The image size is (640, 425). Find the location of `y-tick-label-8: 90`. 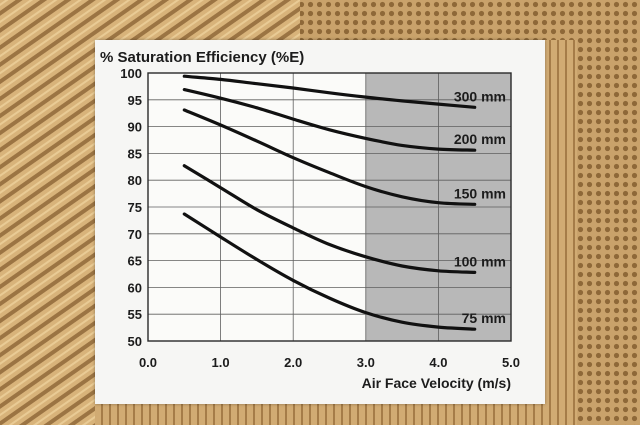

y-tick-label-8: 90 is located at coordinates (135, 127).